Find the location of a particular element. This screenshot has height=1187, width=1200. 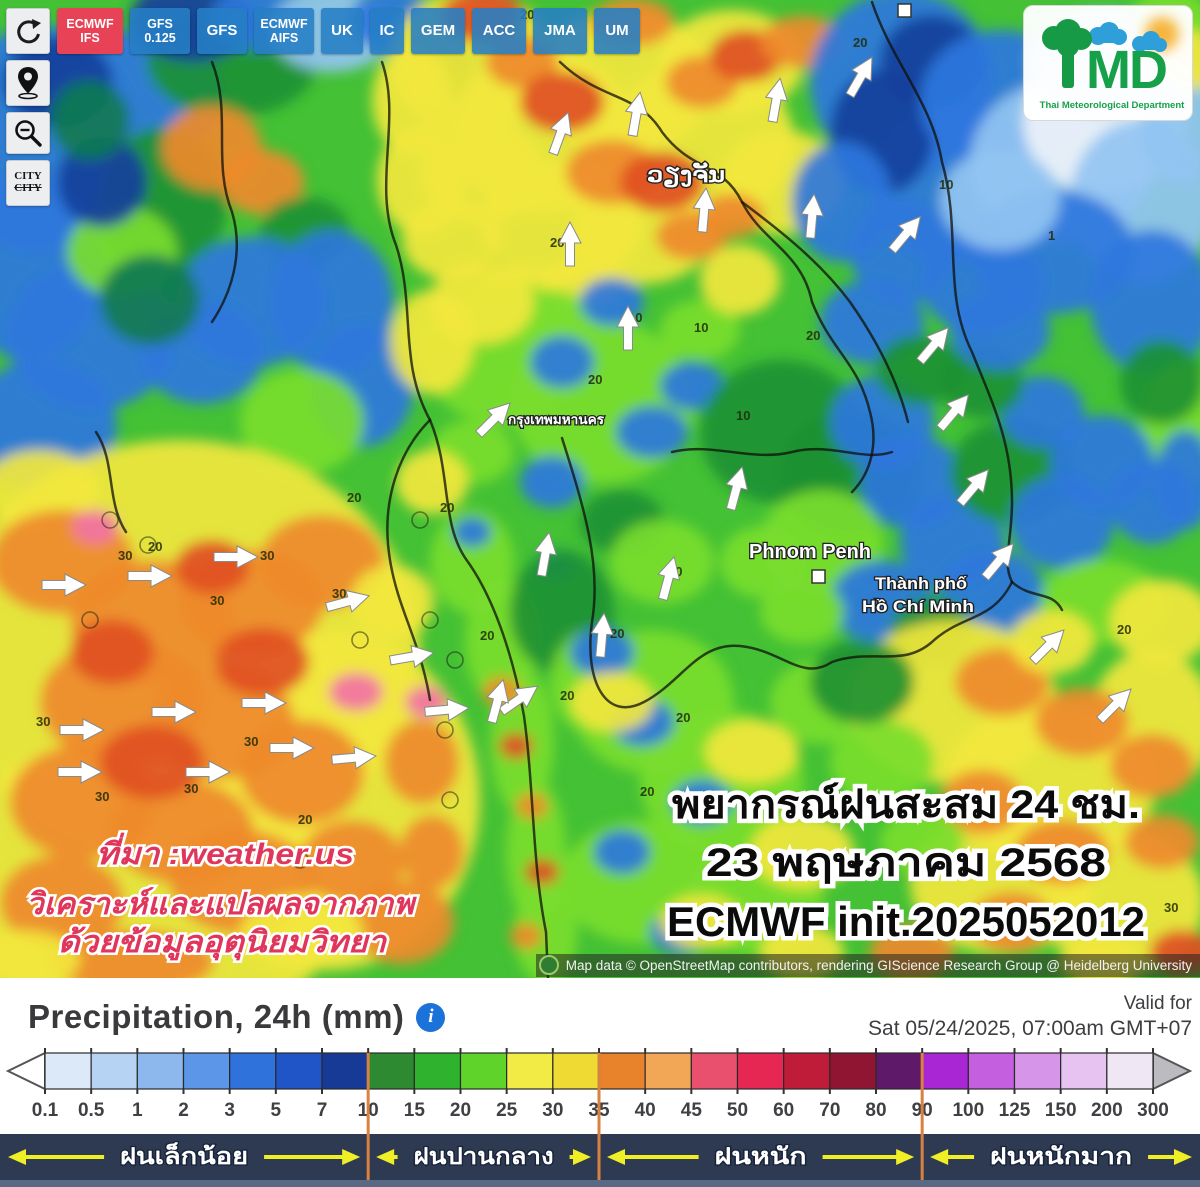

attribution-bar is located at coordinates (868, 965).